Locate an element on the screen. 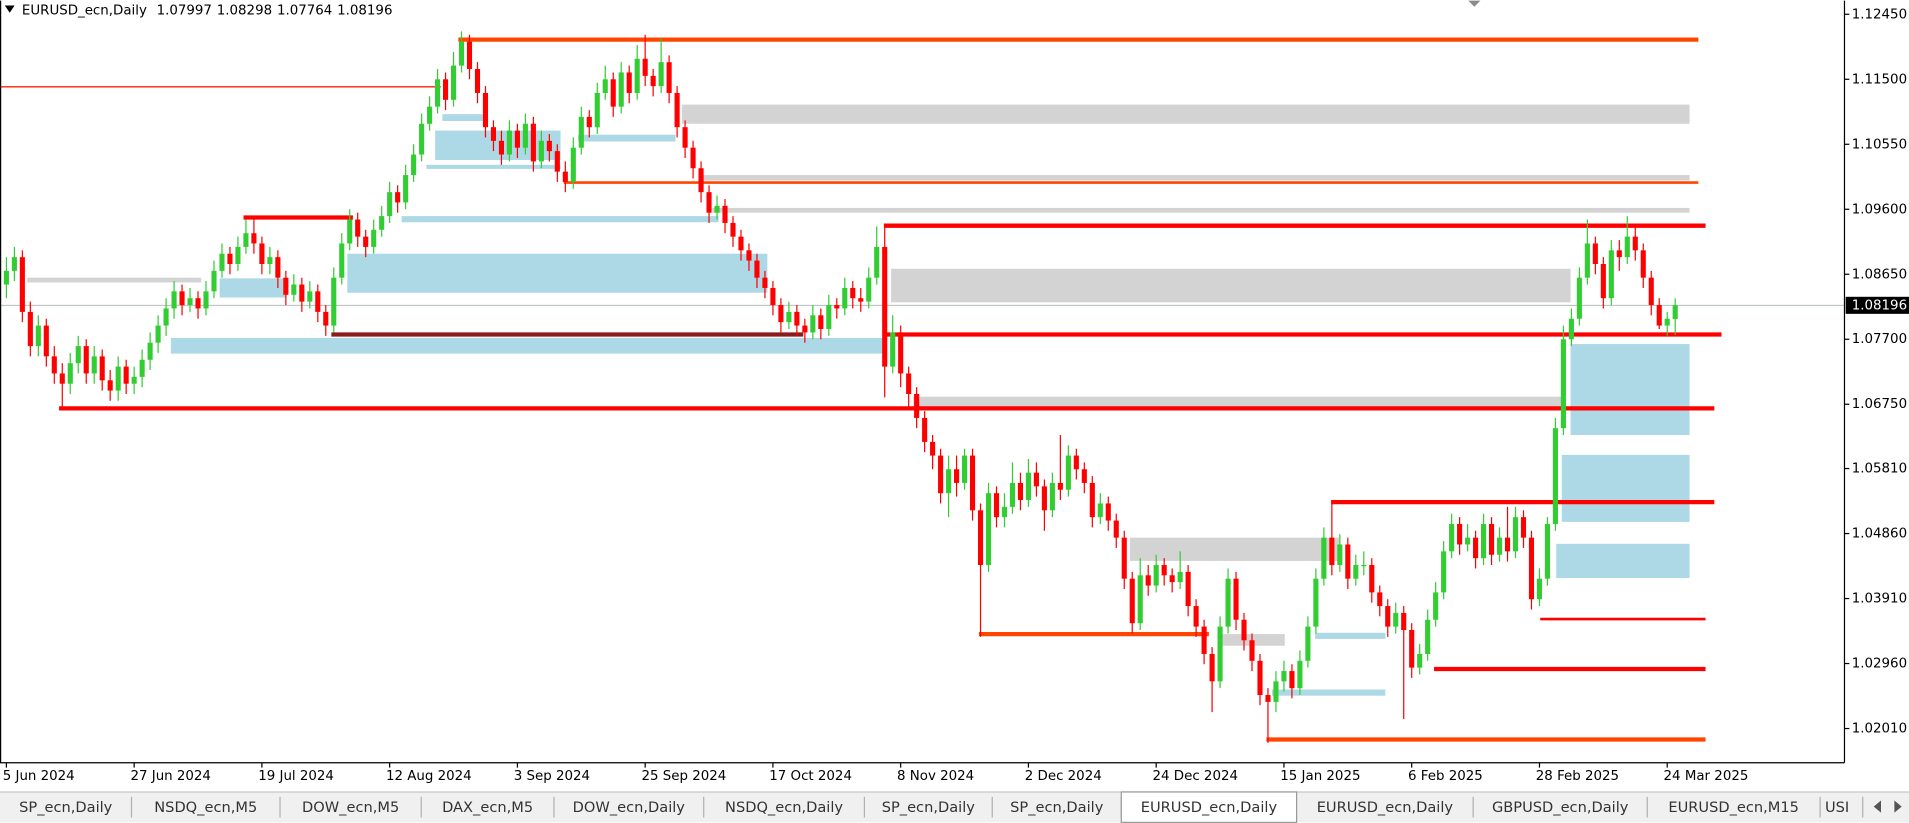 This screenshot has height=823, width=1909. tab: NSDQ_ecn,Daily is located at coordinates (795, 807).